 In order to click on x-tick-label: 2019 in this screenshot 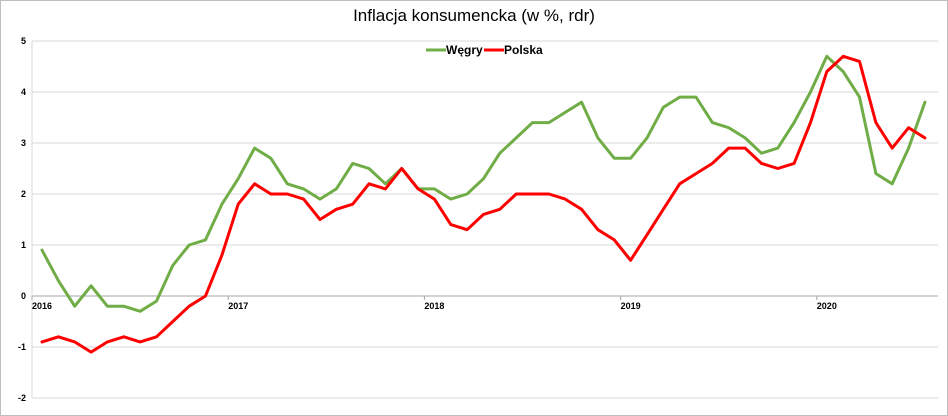, I will do `click(631, 306)`.